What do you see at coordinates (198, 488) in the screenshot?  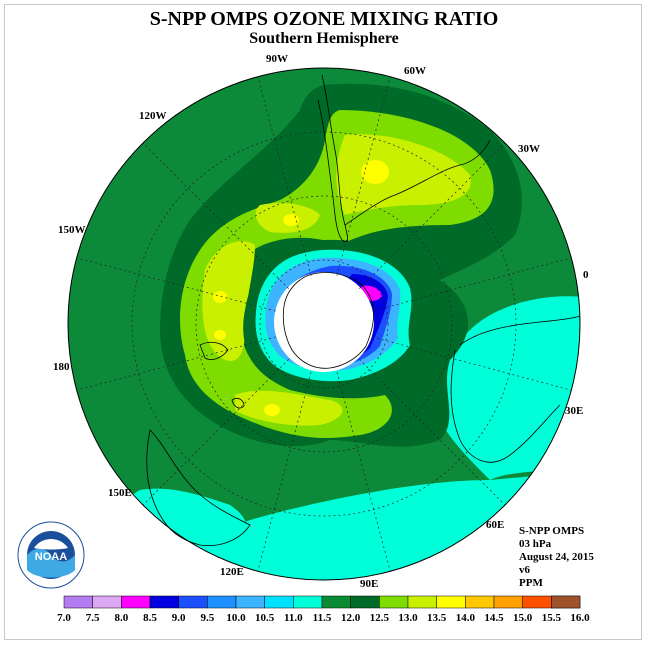 I see `australia-coastline` at bounding box center [198, 488].